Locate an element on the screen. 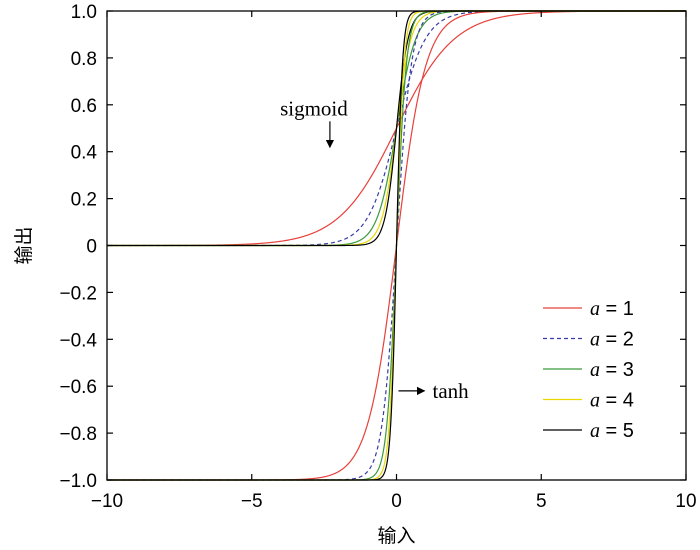  sigmoid-annotation: sigmoid is located at coordinates (314, 108).